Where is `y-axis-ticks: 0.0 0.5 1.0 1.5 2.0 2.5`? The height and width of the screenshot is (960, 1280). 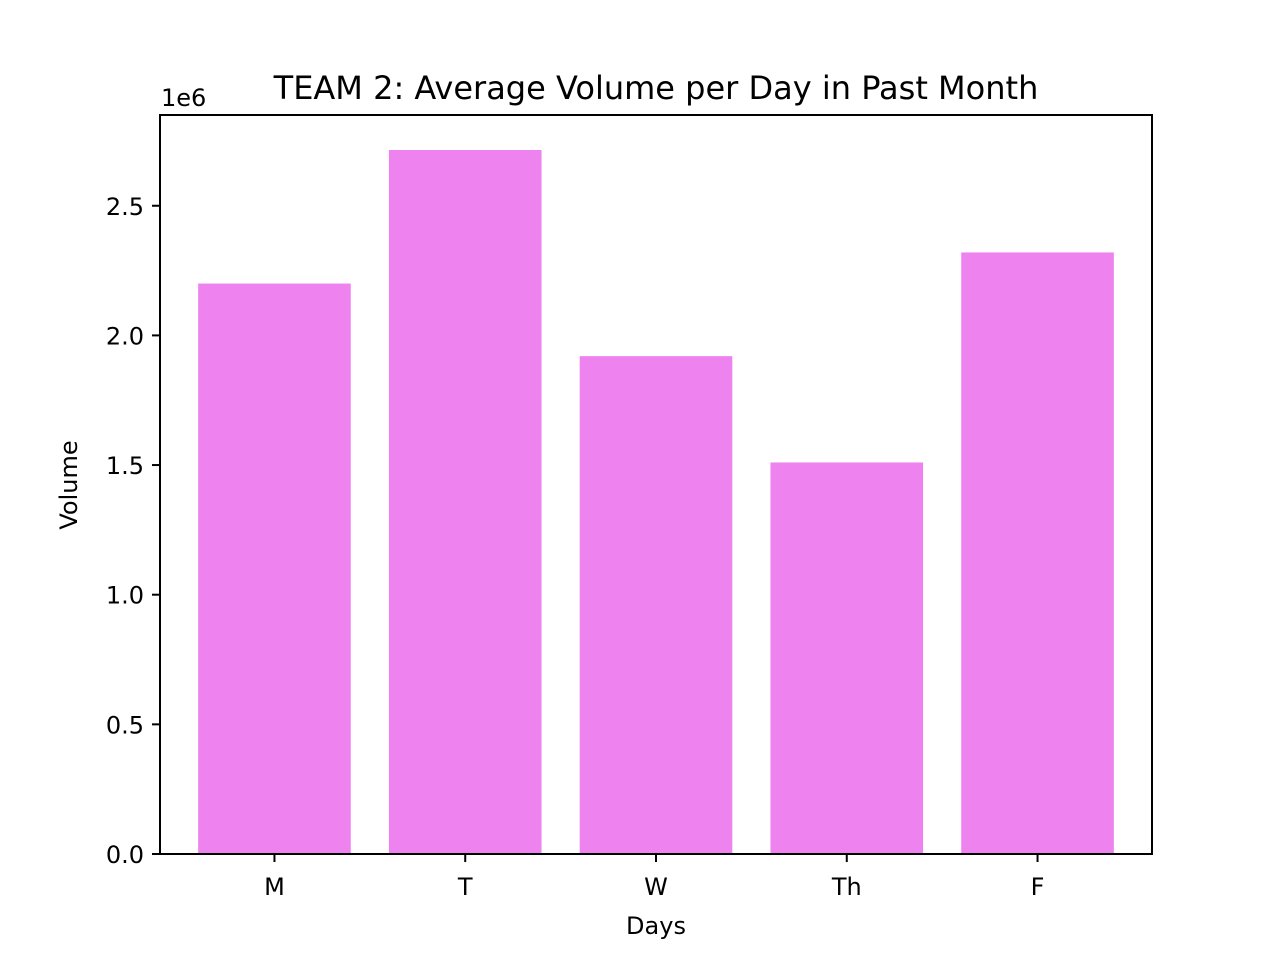
y-axis-ticks: 0.0 0.5 1.0 1.5 2.0 2.5 is located at coordinates (133, 531).